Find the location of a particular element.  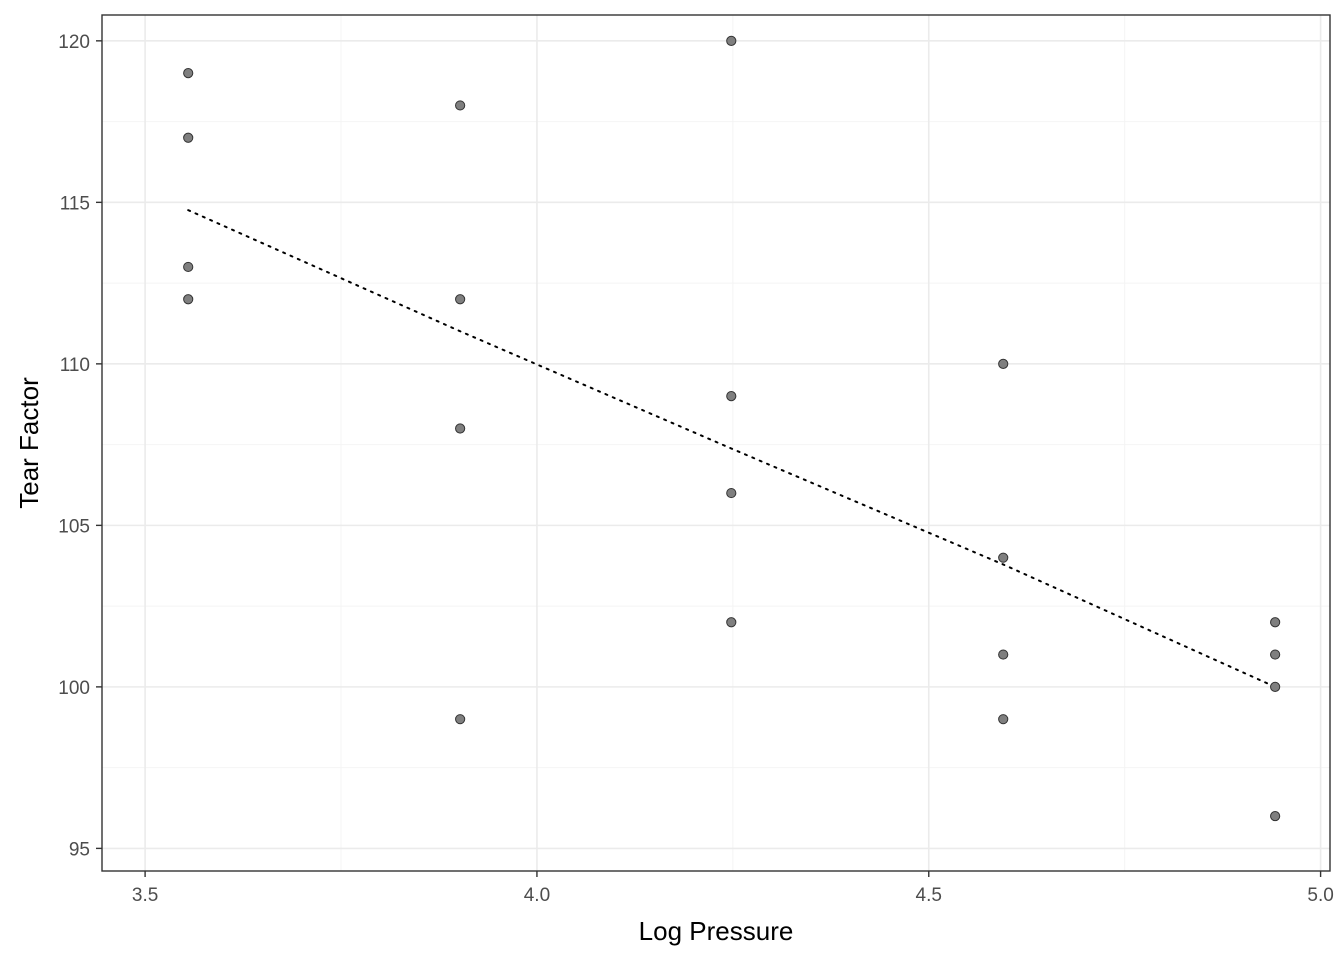

x-tick-label: 4.5 is located at coordinates (929, 895).